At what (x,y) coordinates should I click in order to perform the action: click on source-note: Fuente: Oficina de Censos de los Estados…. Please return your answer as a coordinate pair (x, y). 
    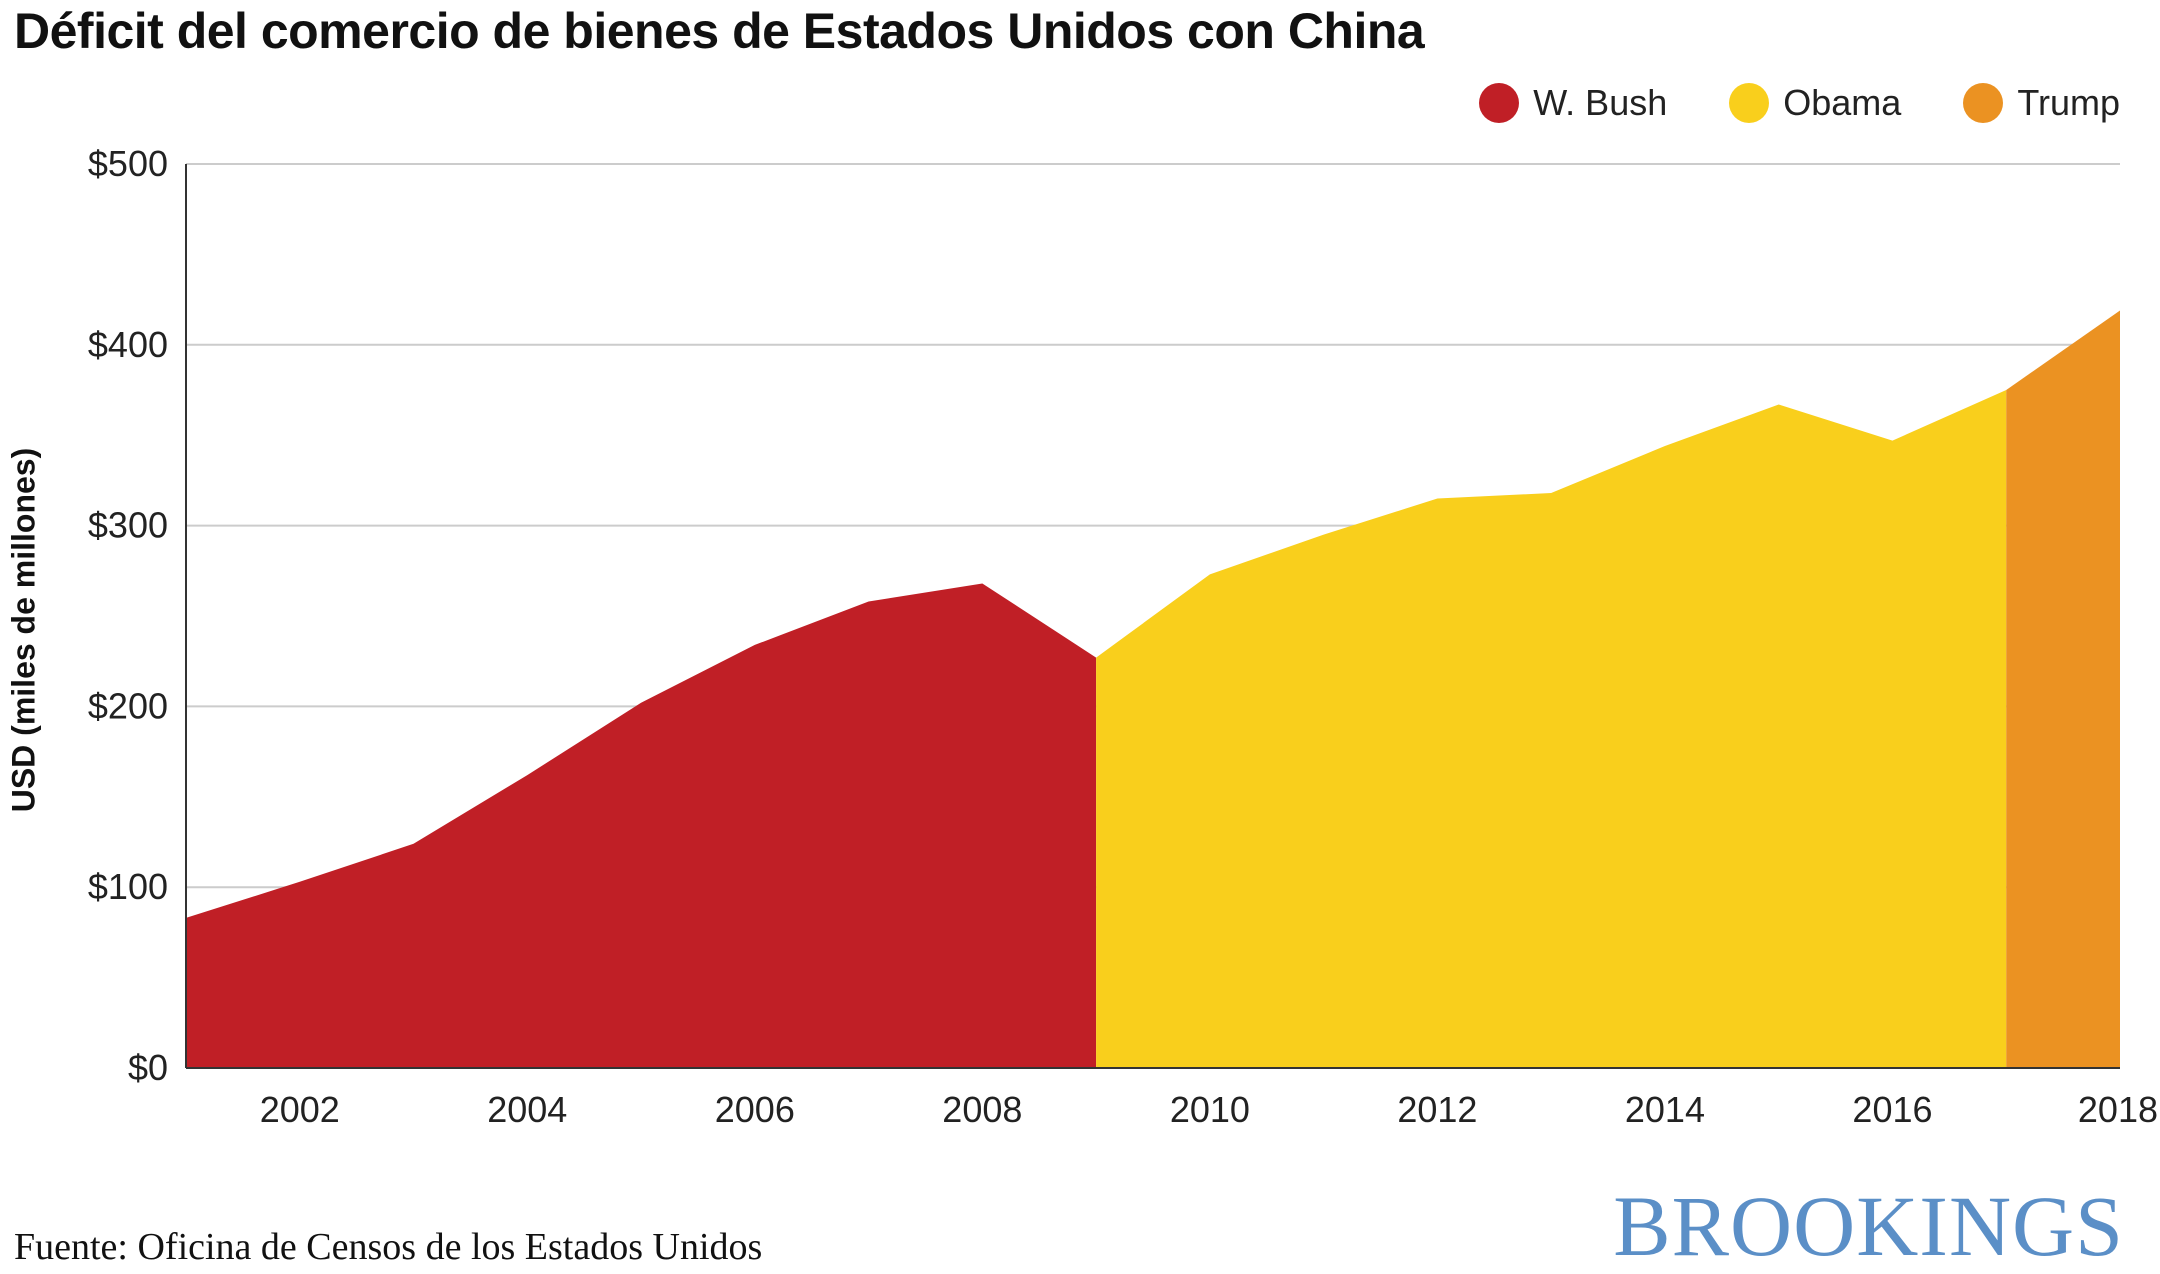
    Looking at the image, I should click on (388, 1247).